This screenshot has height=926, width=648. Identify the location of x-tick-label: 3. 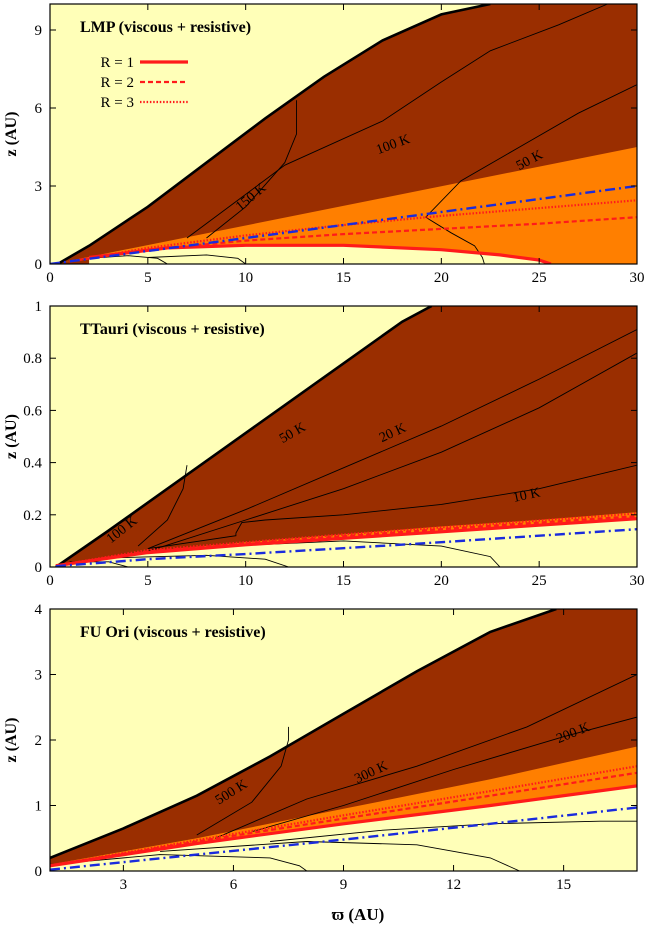
(124, 885).